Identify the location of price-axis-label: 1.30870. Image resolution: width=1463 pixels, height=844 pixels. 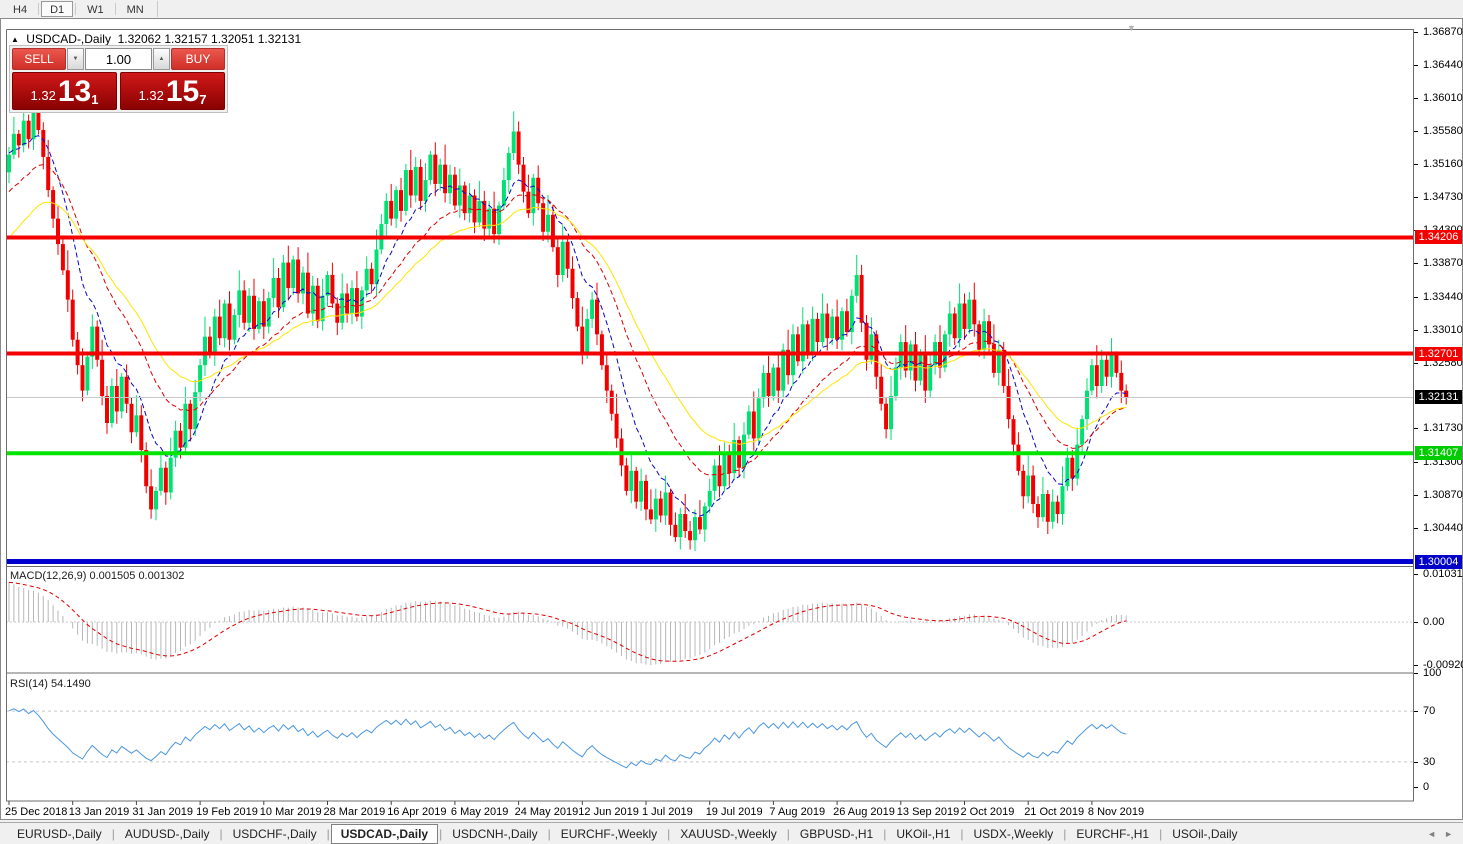
(1443, 495).